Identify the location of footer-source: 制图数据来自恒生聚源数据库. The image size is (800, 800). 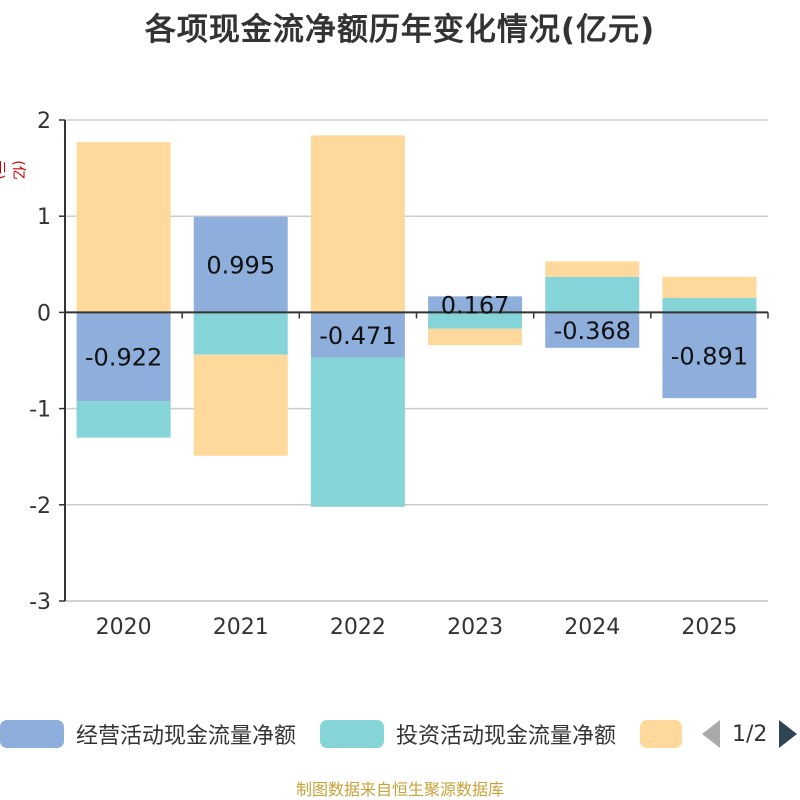
(399, 789).